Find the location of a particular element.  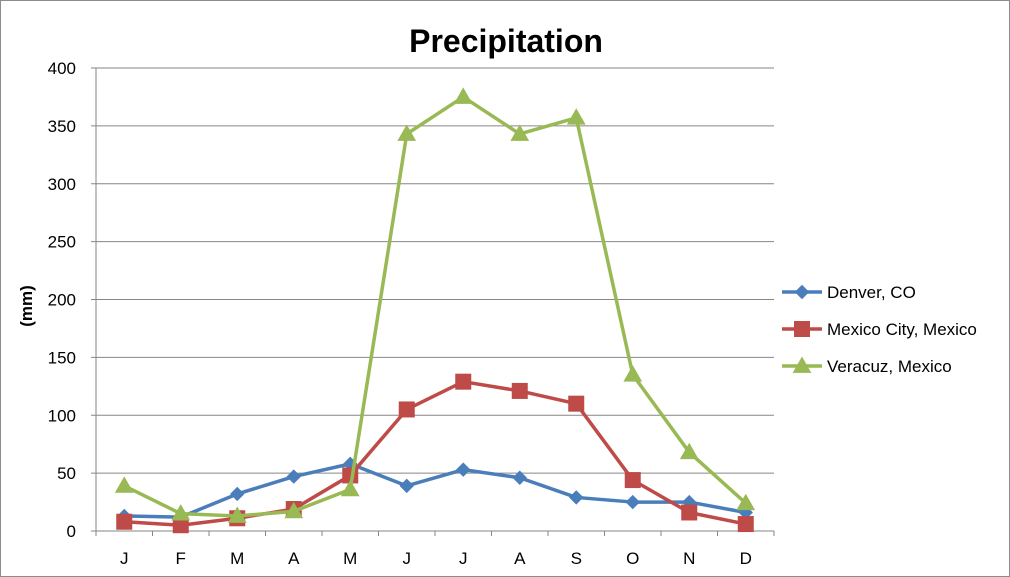

legend-label: Denver, CO is located at coordinates (871, 292).